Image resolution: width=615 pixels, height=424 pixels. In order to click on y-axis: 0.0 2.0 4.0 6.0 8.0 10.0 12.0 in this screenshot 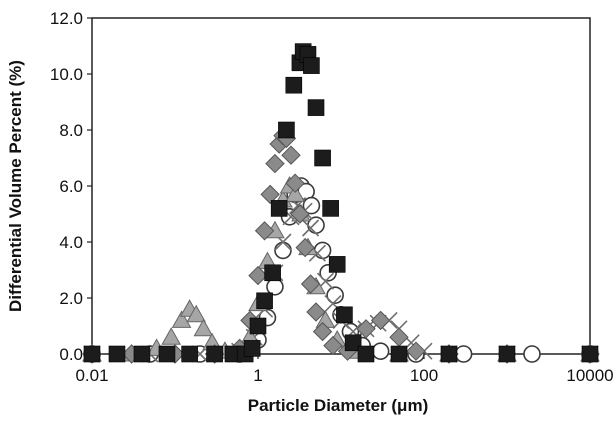, I will do `click(71, 186)`.